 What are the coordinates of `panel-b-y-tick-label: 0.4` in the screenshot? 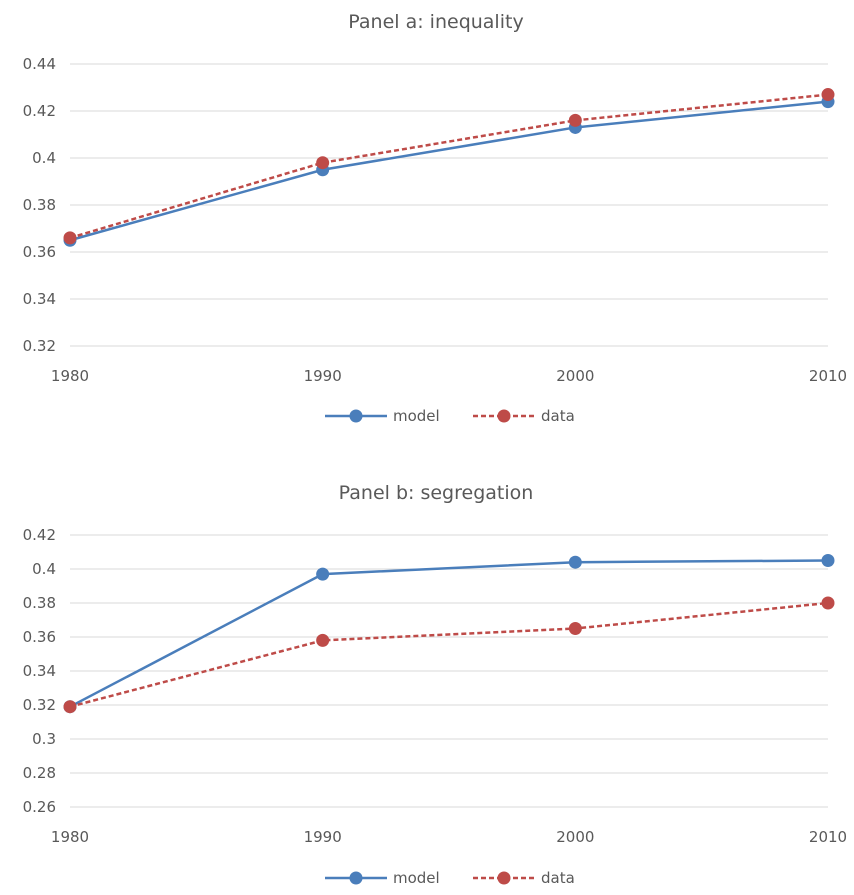 It's located at (44, 569).